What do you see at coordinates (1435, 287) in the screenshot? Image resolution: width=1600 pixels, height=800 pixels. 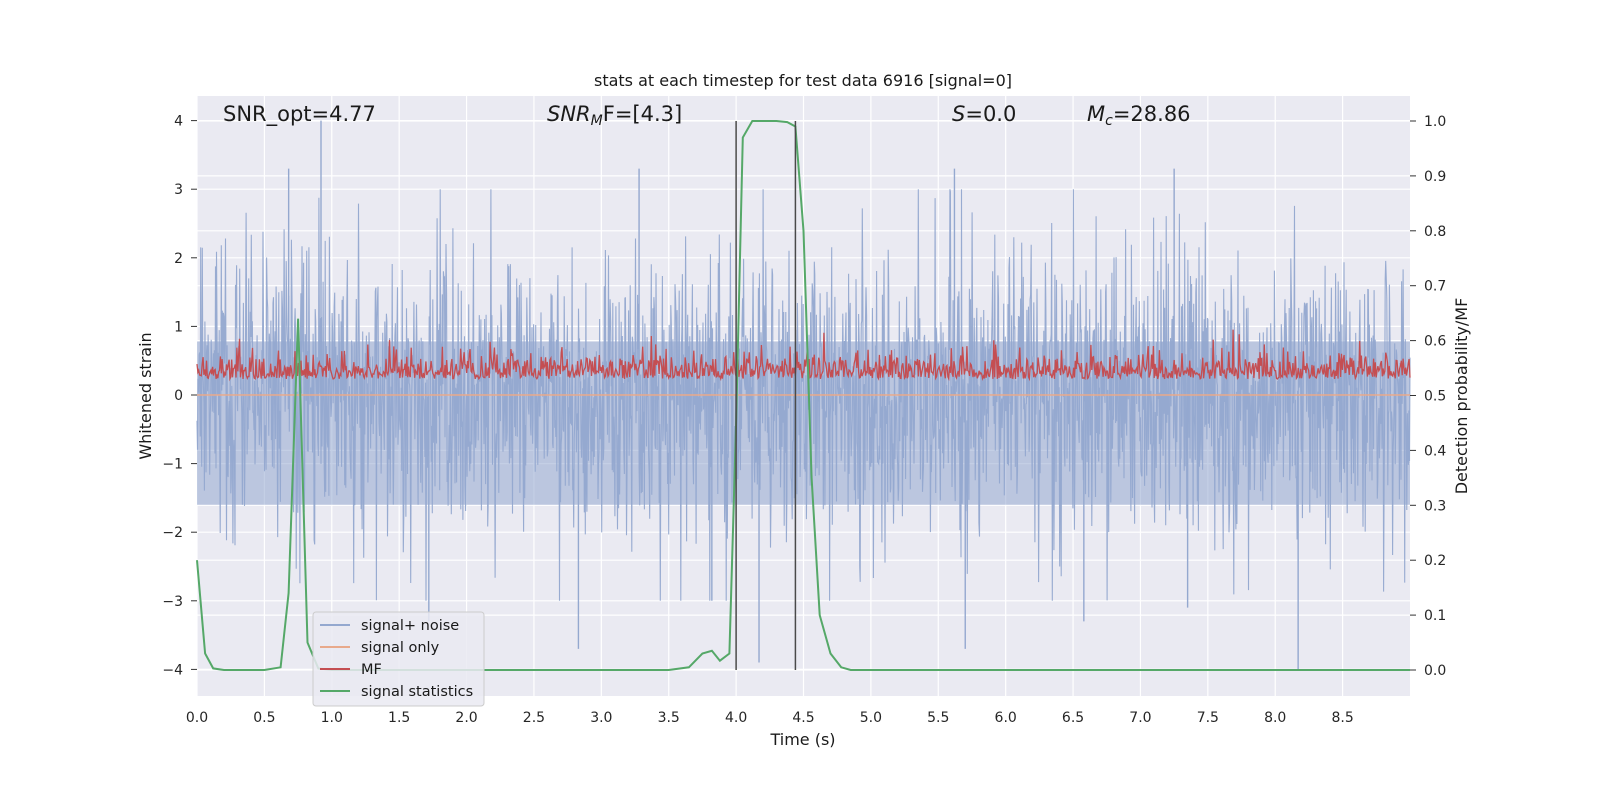 I see `y-right-tick-label: 0.7` at bounding box center [1435, 287].